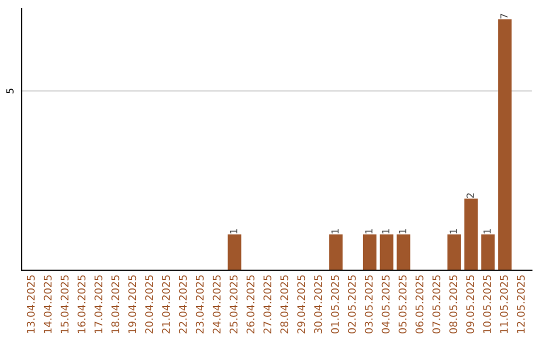 This screenshot has width=540, height=340. I want to click on x-tick-label: 29.04.2025, so click(301, 304).